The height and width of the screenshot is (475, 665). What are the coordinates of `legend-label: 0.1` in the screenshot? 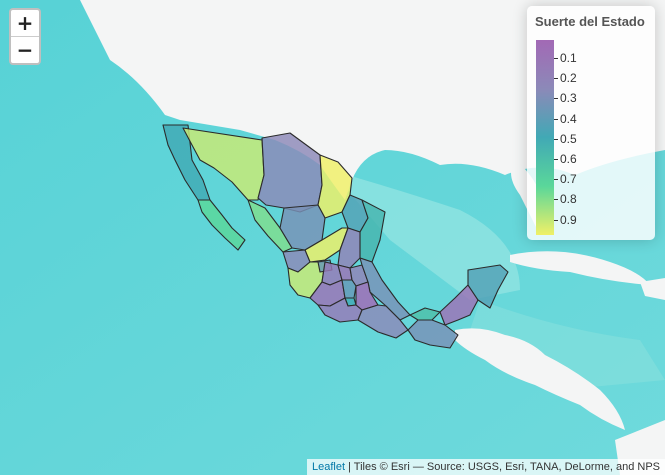 It's located at (568, 58).